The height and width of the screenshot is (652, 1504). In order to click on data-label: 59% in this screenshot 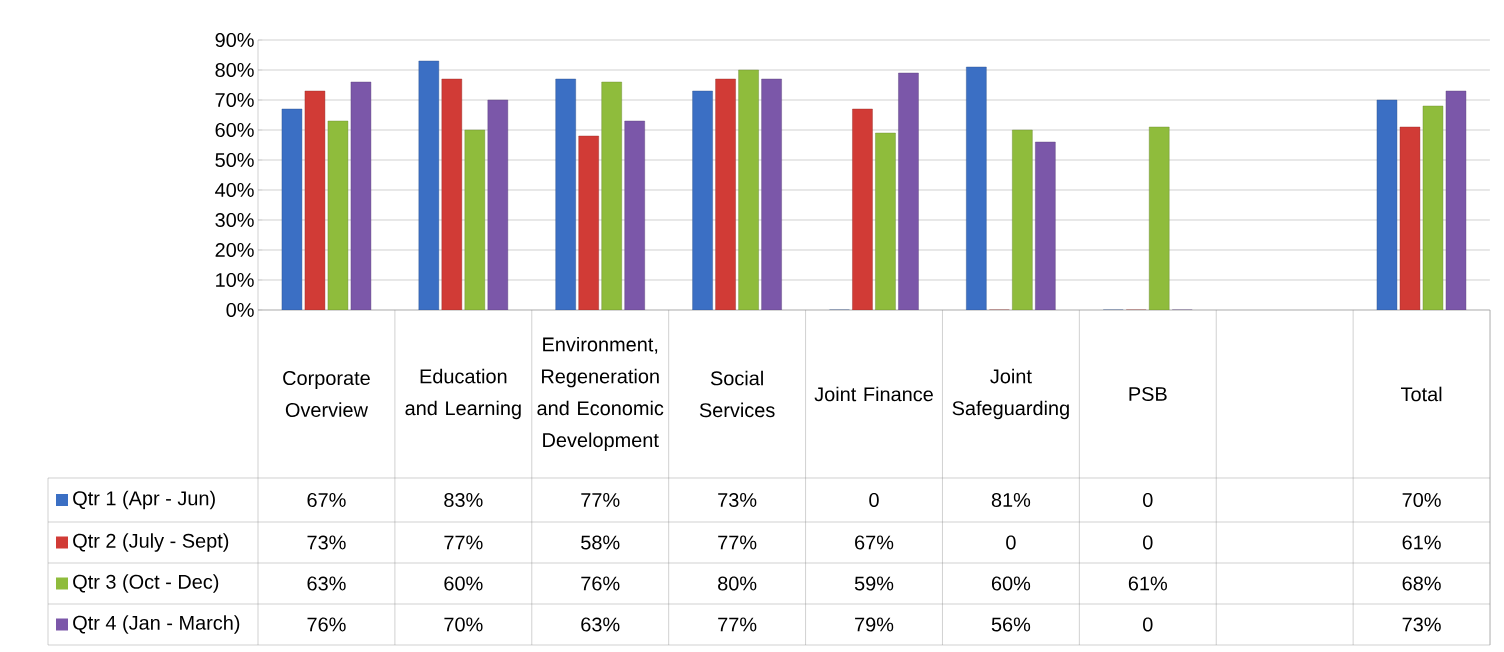, I will do `click(874, 583)`.